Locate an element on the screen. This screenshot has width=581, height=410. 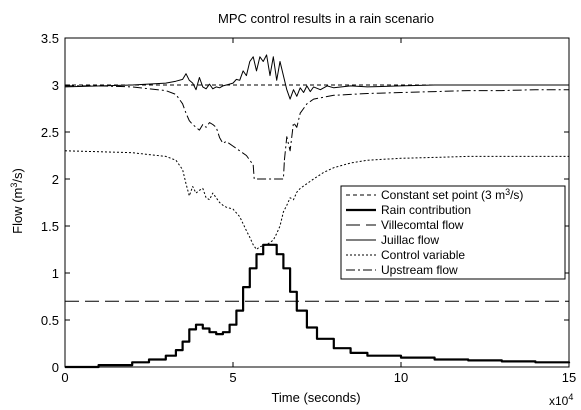
chart-title: MPC control results in a rain scenario is located at coordinates (326, 18).